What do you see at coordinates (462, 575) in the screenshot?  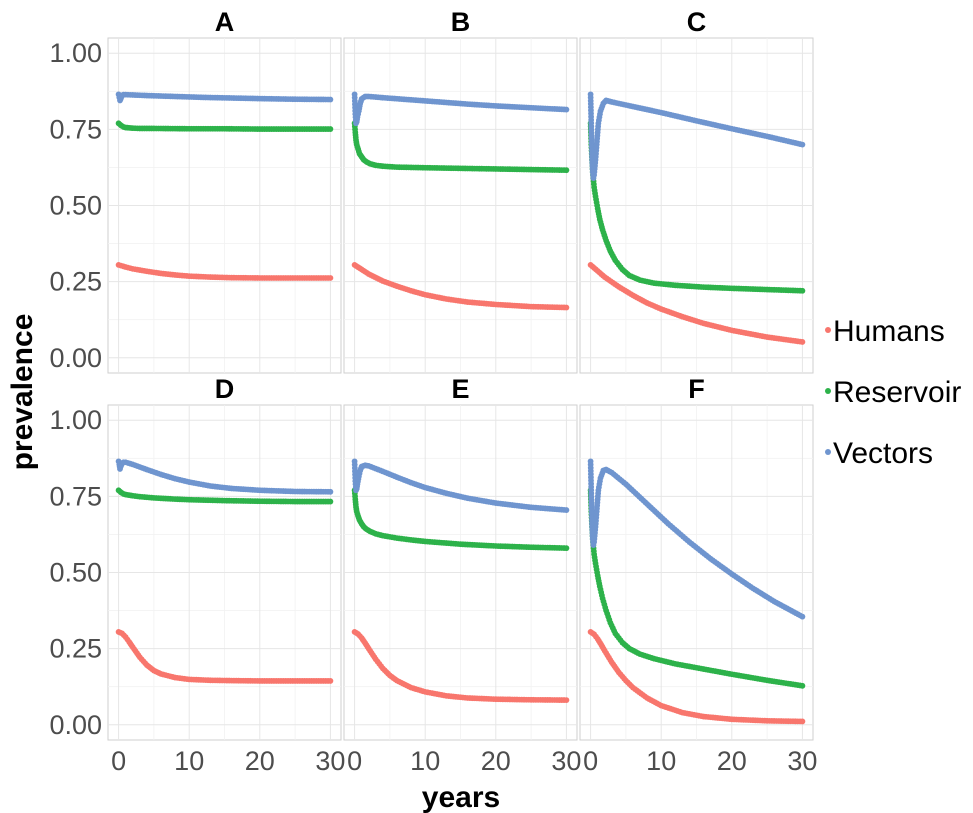 I see `panel-e: E 0 10 20 30` at bounding box center [462, 575].